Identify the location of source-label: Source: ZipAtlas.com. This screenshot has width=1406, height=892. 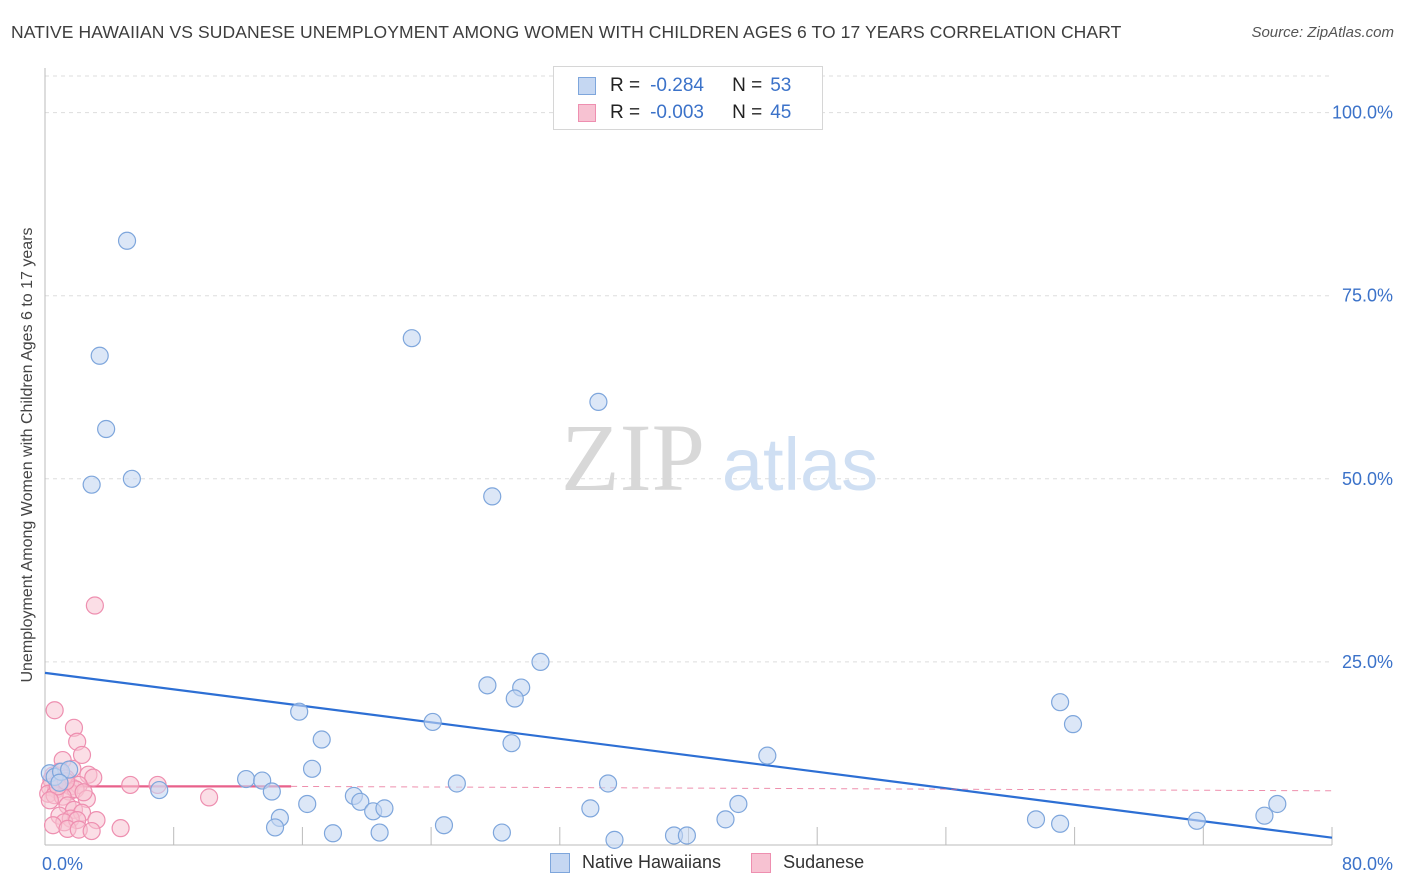
(1322, 32).